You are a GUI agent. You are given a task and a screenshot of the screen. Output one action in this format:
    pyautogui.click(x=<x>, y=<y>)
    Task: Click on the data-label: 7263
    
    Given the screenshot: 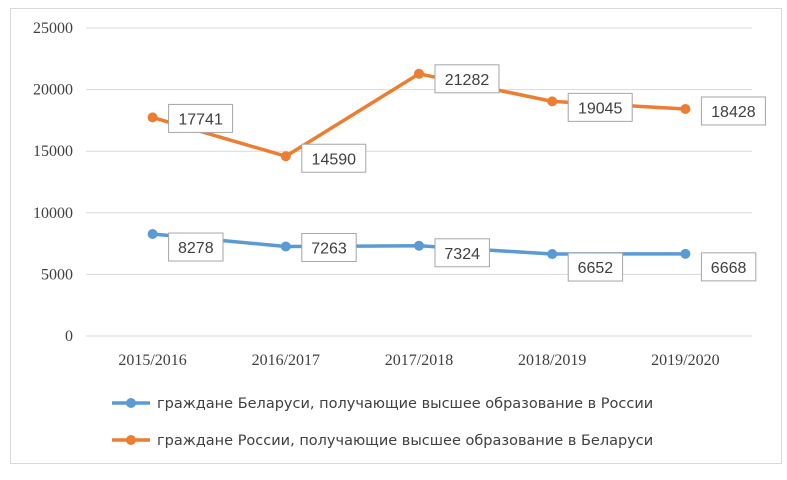 What is the action you would take?
    pyautogui.click(x=329, y=249)
    